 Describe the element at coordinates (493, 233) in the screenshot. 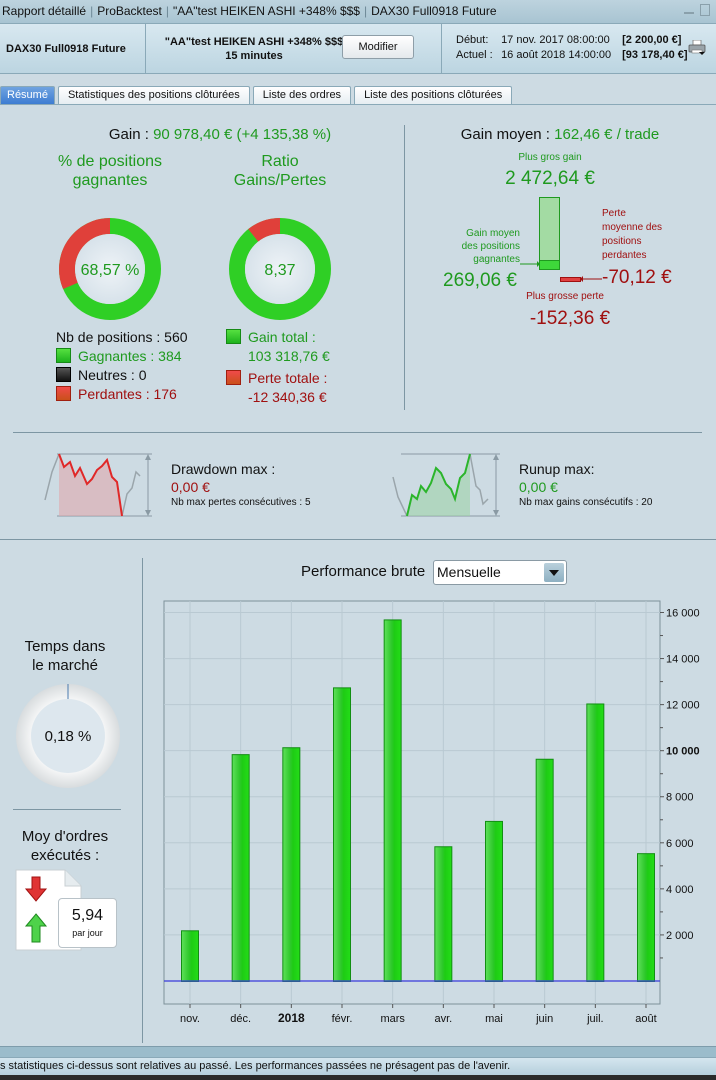

I see `avg-win-label-line: Gain moyen` at that location.